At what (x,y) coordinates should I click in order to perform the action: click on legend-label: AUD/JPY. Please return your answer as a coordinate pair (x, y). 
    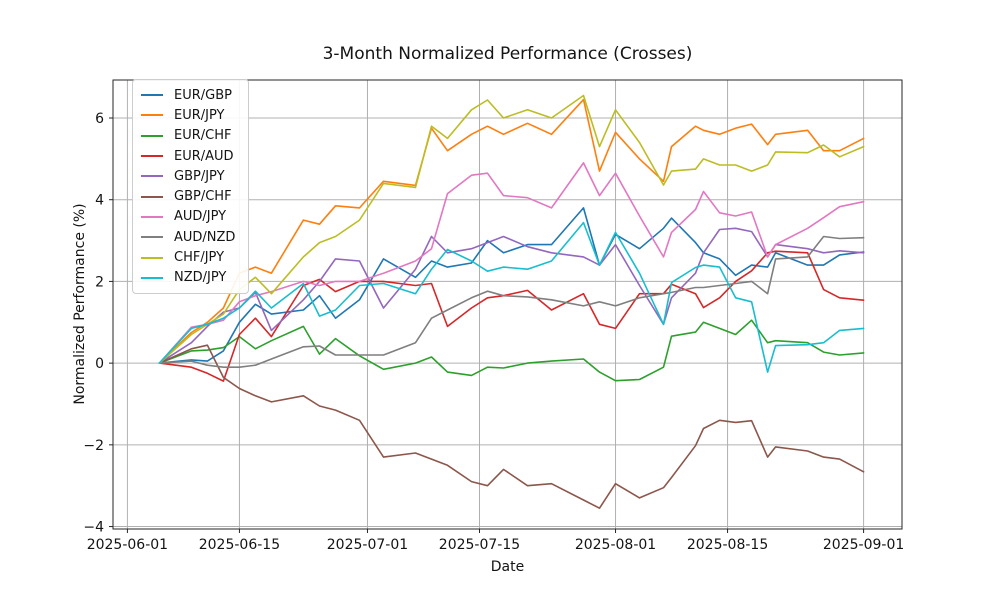
    Looking at the image, I should click on (200, 217).